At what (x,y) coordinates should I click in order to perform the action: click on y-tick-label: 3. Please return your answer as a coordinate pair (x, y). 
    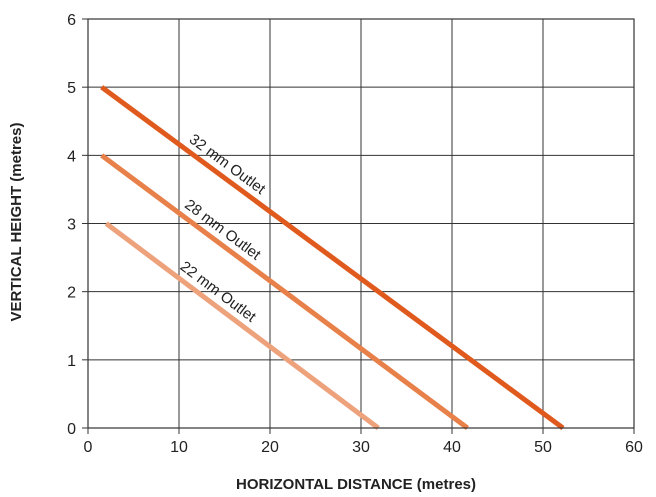
    Looking at the image, I should click on (71, 225).